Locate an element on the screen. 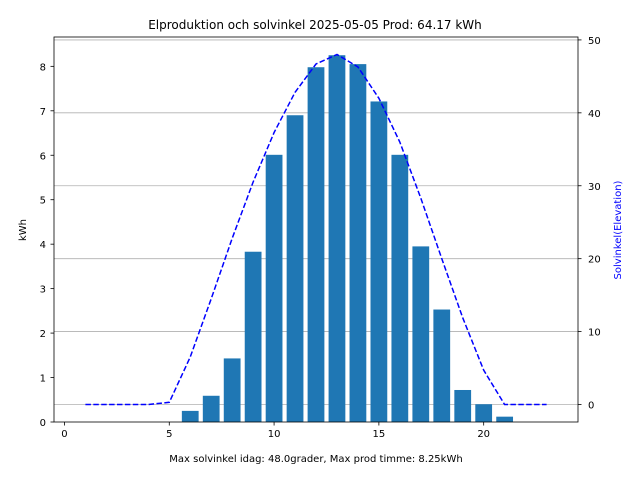 This screenshot has width=640, height=480. y-tick-label: 2 is located at coordinates (43, 334).